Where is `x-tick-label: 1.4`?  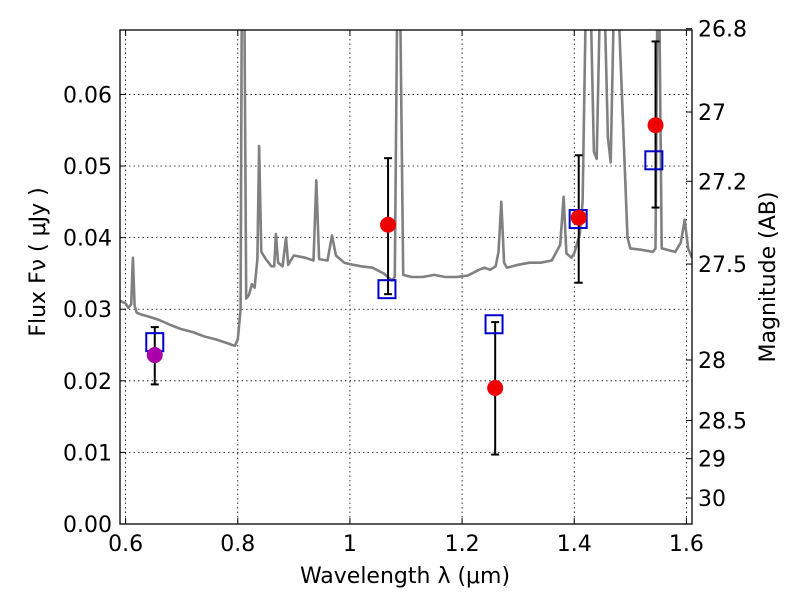
x-tick-label: 1.4 is located at coordinates (574, 544).